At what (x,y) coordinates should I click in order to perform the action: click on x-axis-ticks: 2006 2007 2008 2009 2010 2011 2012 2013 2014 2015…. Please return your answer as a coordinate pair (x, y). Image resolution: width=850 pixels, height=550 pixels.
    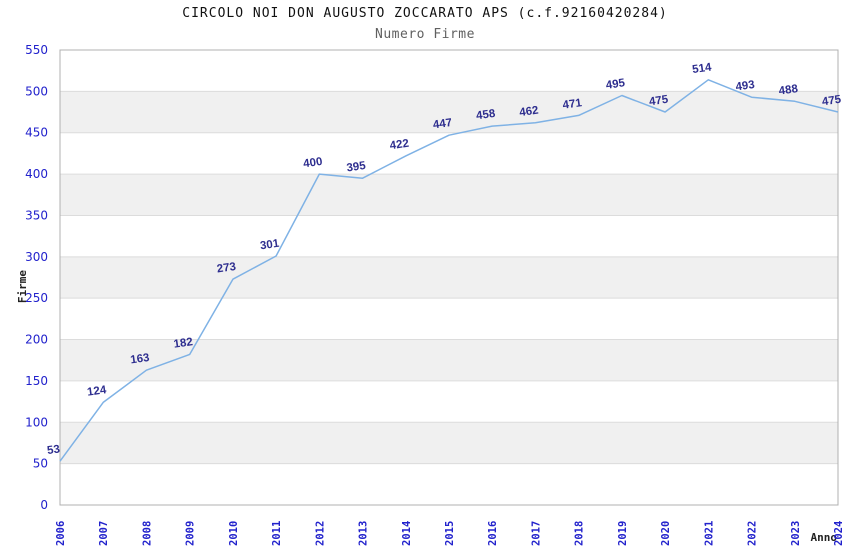
    Looking at the image, I should click on (450, 533).